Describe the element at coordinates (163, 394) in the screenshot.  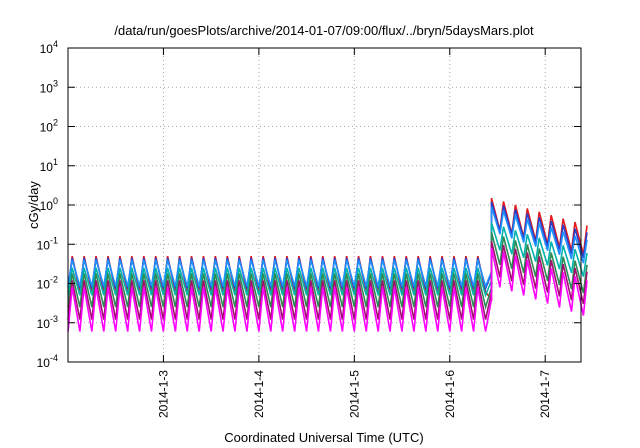
I see `x-tick-label: 2014-1-3` at that location.